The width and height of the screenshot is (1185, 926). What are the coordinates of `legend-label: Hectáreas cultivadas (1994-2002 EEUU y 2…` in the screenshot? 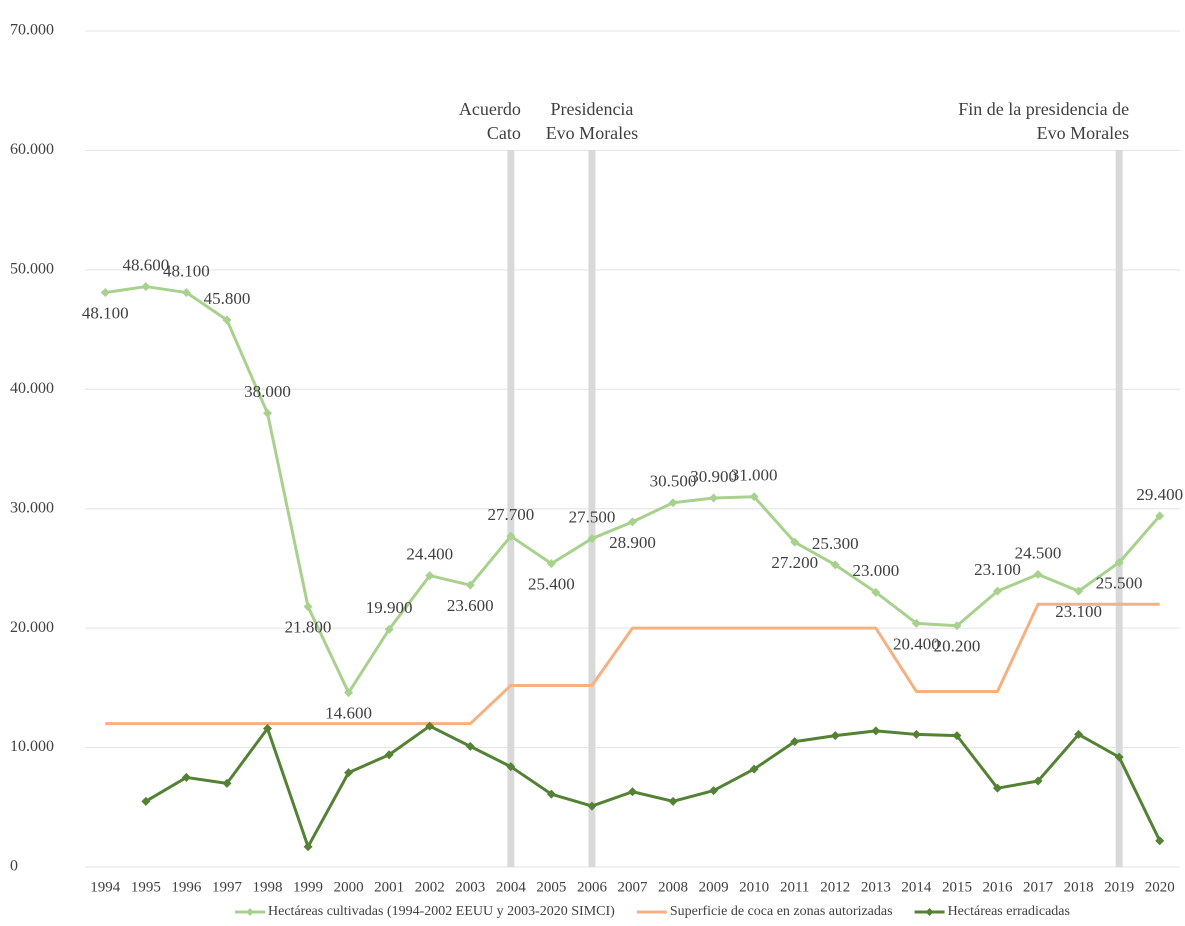 It's located at (441, 911).